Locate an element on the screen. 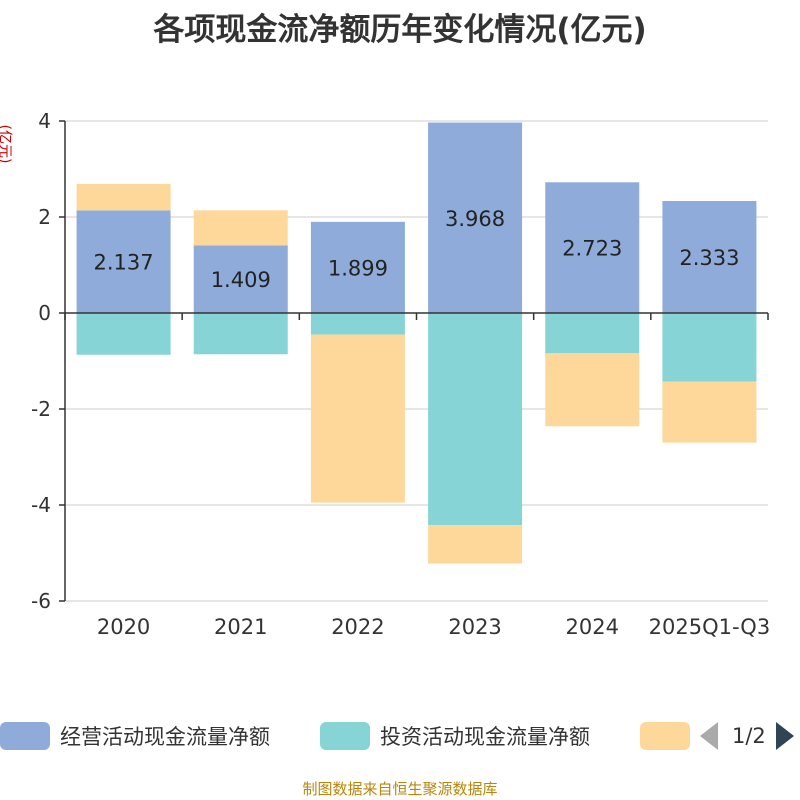  data-label-2020: 2.137 is located at coordinates (124, 263).